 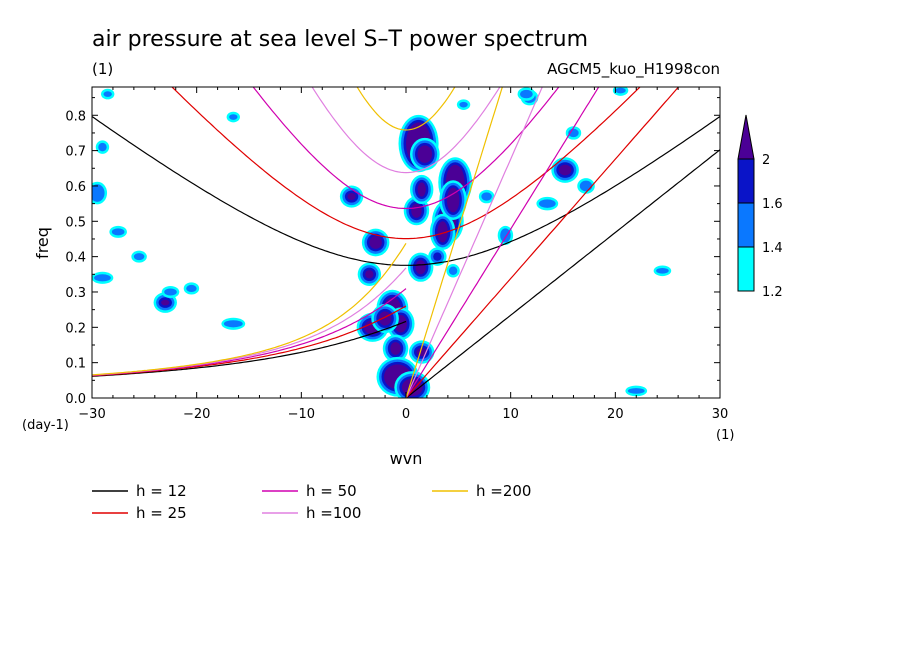 What do you see at coordinates (311, 502) in the screenshot?
I see `legend: h = 12 h = 25 h = 50 h =100 h =200` at bounding box center [311, 502].